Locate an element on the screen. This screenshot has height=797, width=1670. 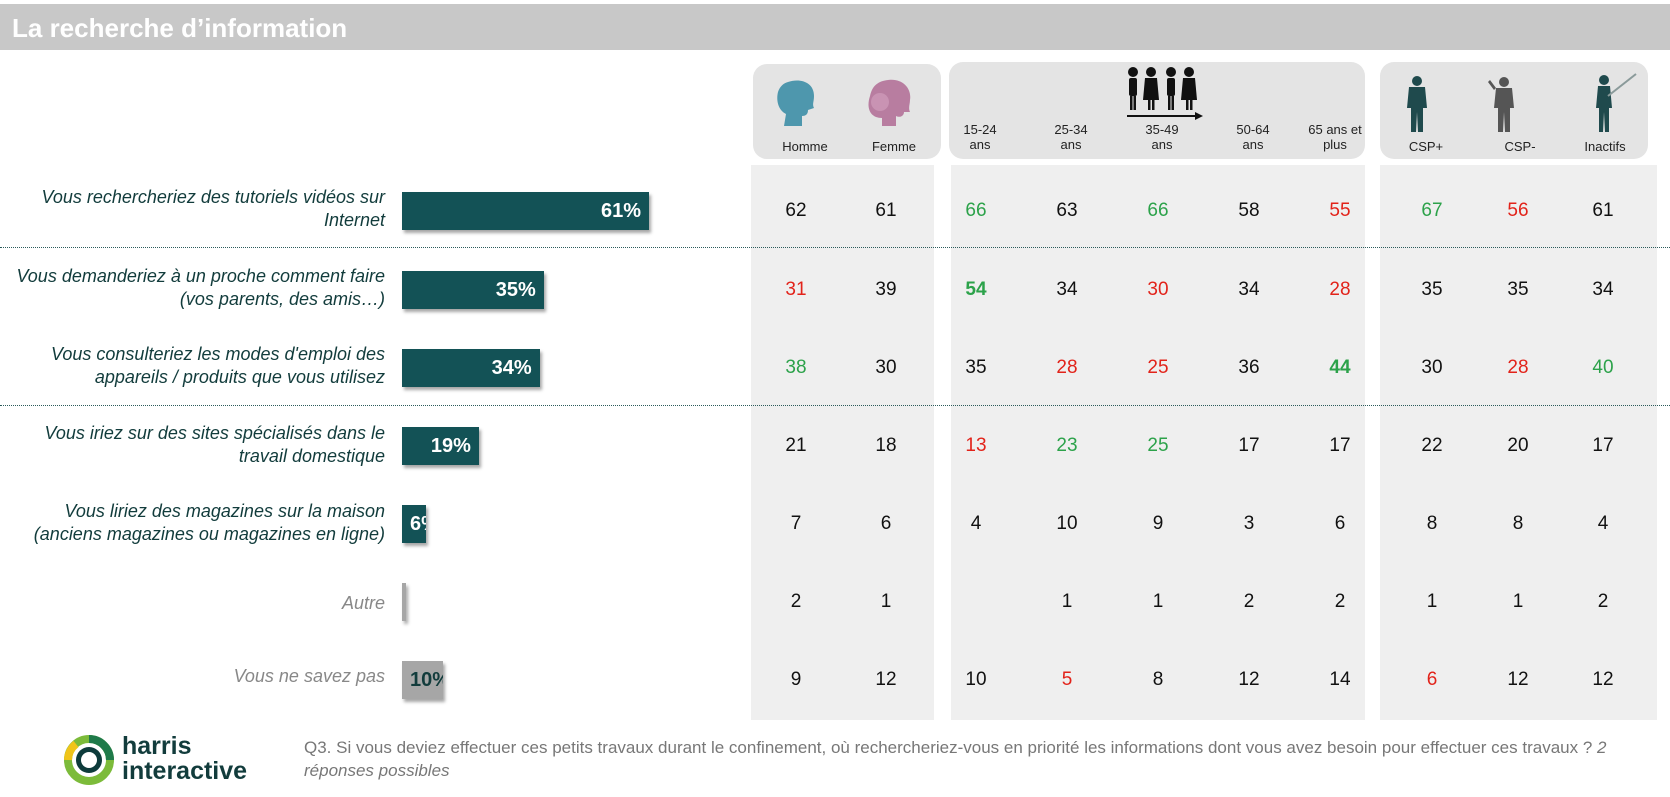
header-age-50-64: 50-64 ans is located at coordinates (1253, 137).